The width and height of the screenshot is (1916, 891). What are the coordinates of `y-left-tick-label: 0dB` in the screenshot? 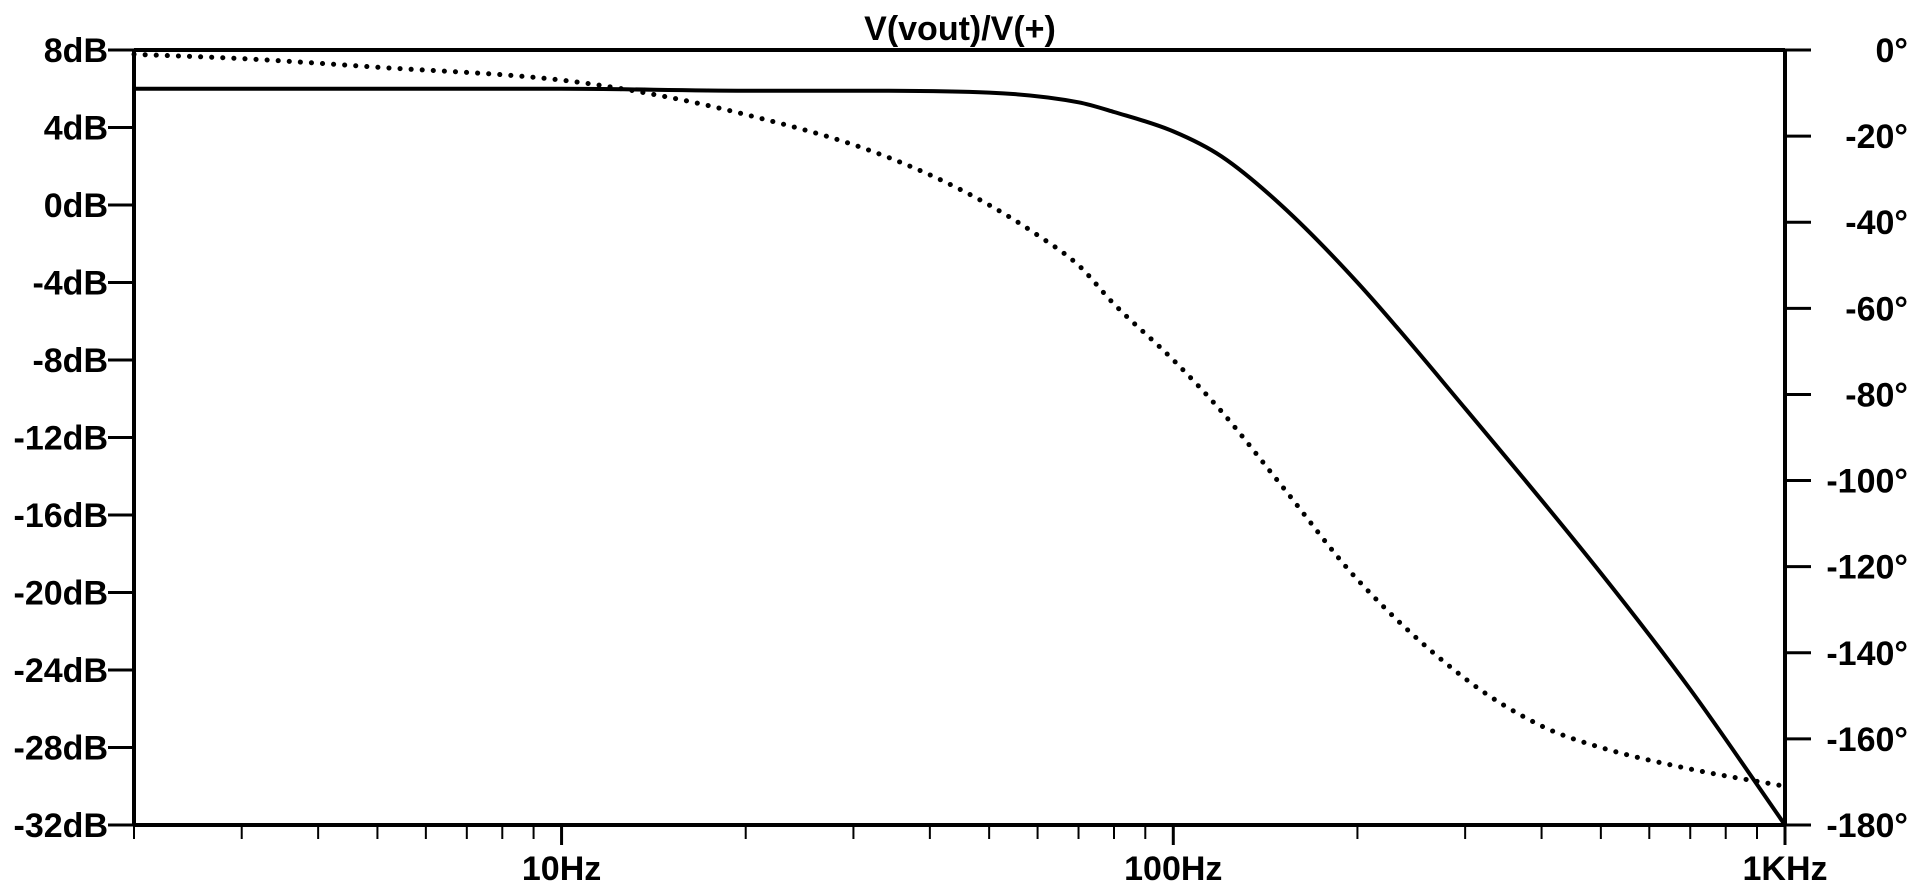 It's located at (76, 206).